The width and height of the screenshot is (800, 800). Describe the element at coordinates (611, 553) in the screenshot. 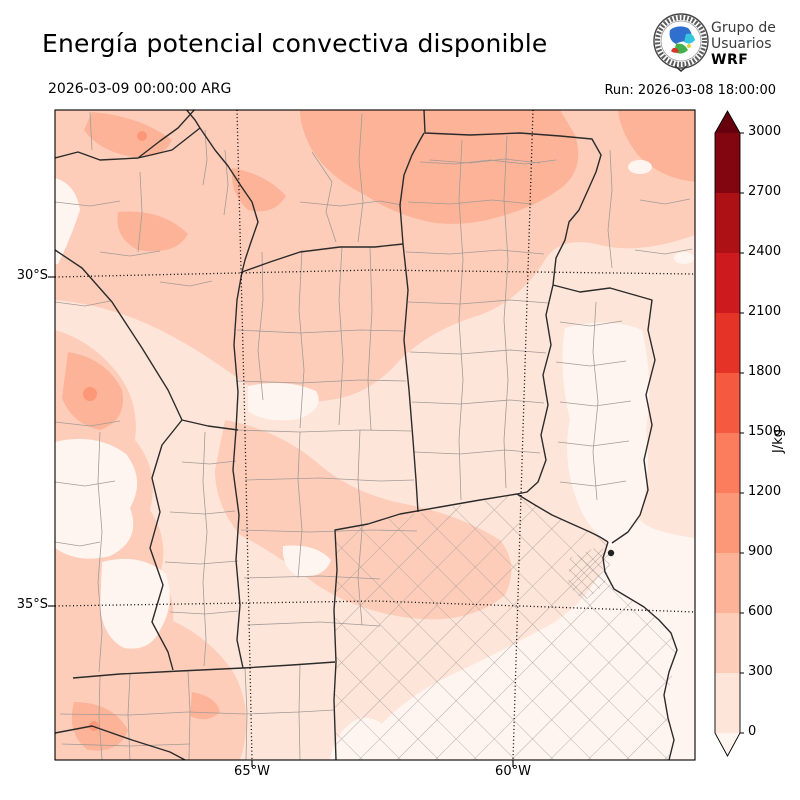

I see `buenos-aires-city-mark` at that location.